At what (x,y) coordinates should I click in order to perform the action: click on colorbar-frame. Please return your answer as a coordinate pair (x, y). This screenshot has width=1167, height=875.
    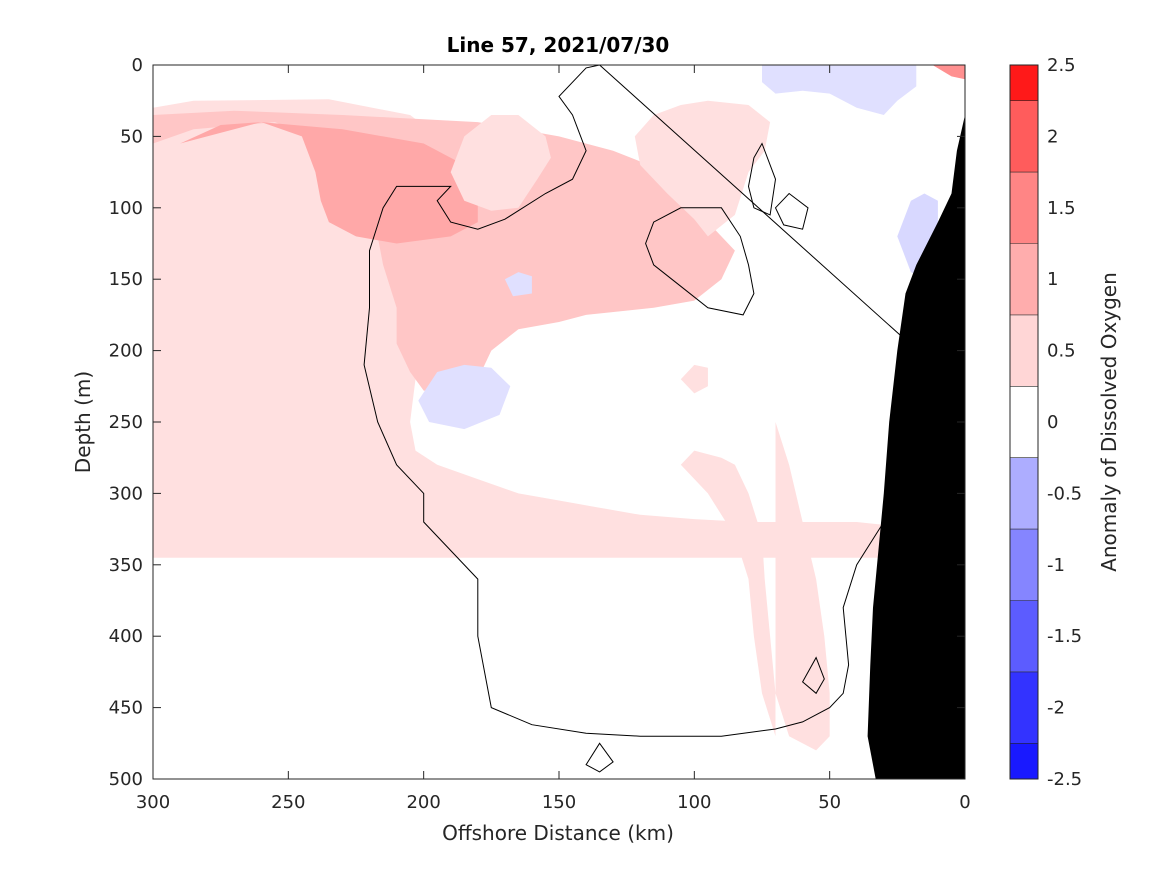
    Looking at the image, I should click on (1024, 422).